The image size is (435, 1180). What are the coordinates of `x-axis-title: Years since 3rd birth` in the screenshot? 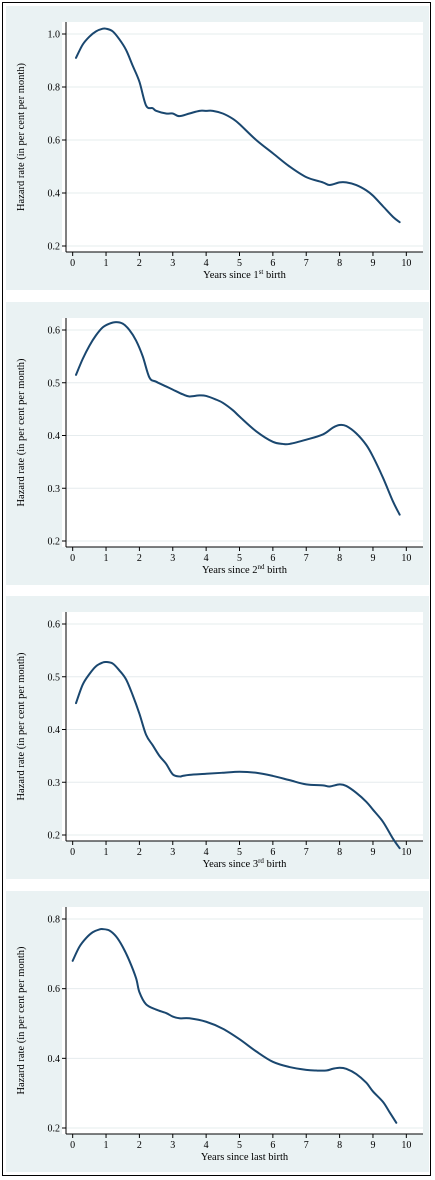 It's located at (245, 863).